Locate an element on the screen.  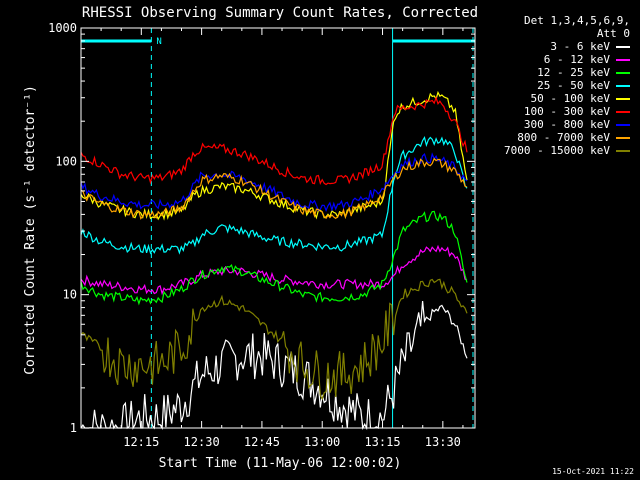
x-tick-label-0: 12:15 is located at coordinates (141, 442).